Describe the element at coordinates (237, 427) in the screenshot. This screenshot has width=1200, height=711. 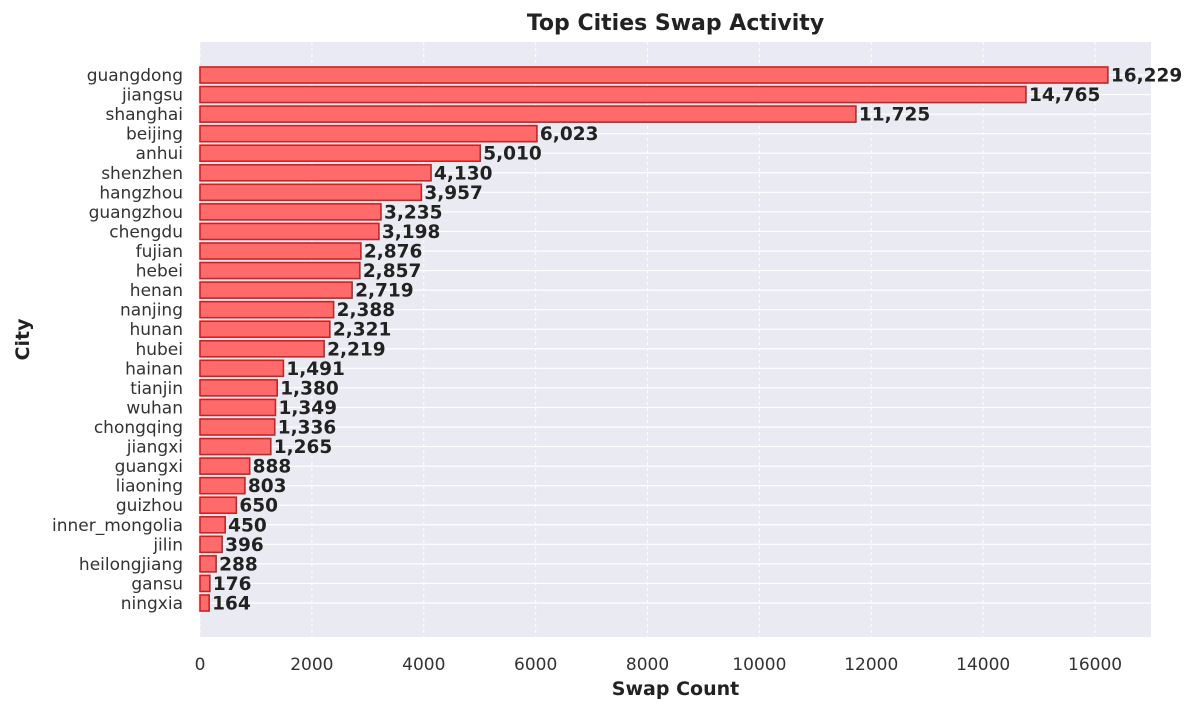
I see `bar-chongqing` at that location.